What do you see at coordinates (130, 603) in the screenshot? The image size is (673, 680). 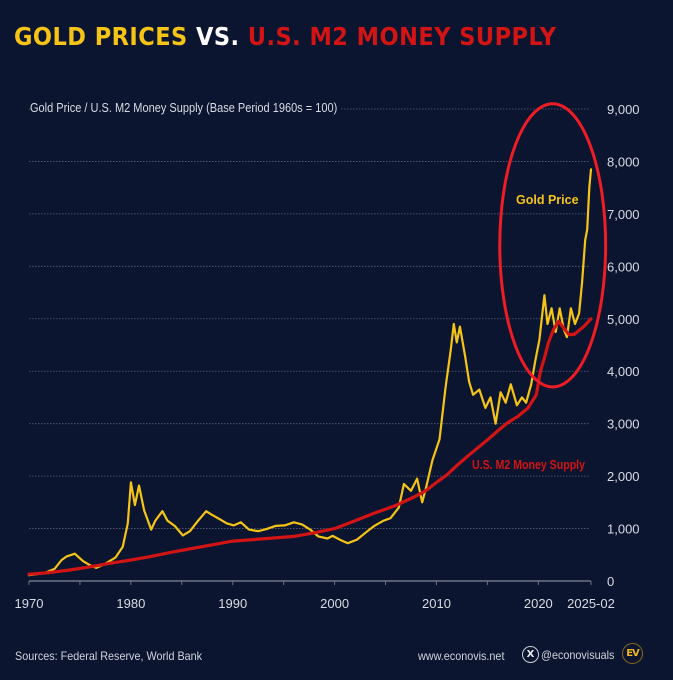 I see `x-tick-label: 1980` at bounding box center [130, 603].